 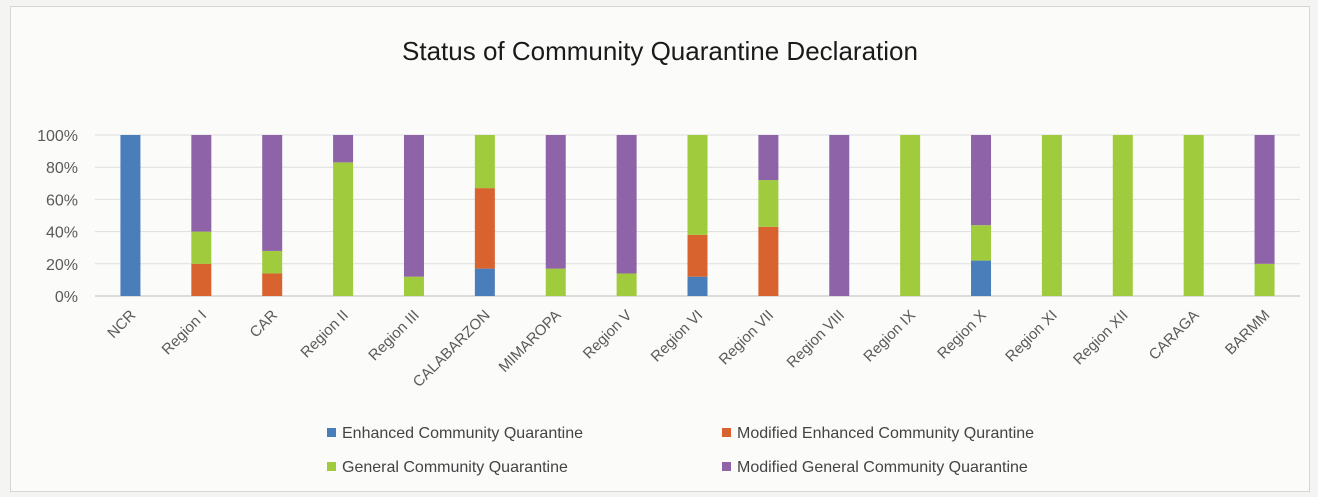 I want to click on y-tick-label: 0%, so click(x=66, y=297).